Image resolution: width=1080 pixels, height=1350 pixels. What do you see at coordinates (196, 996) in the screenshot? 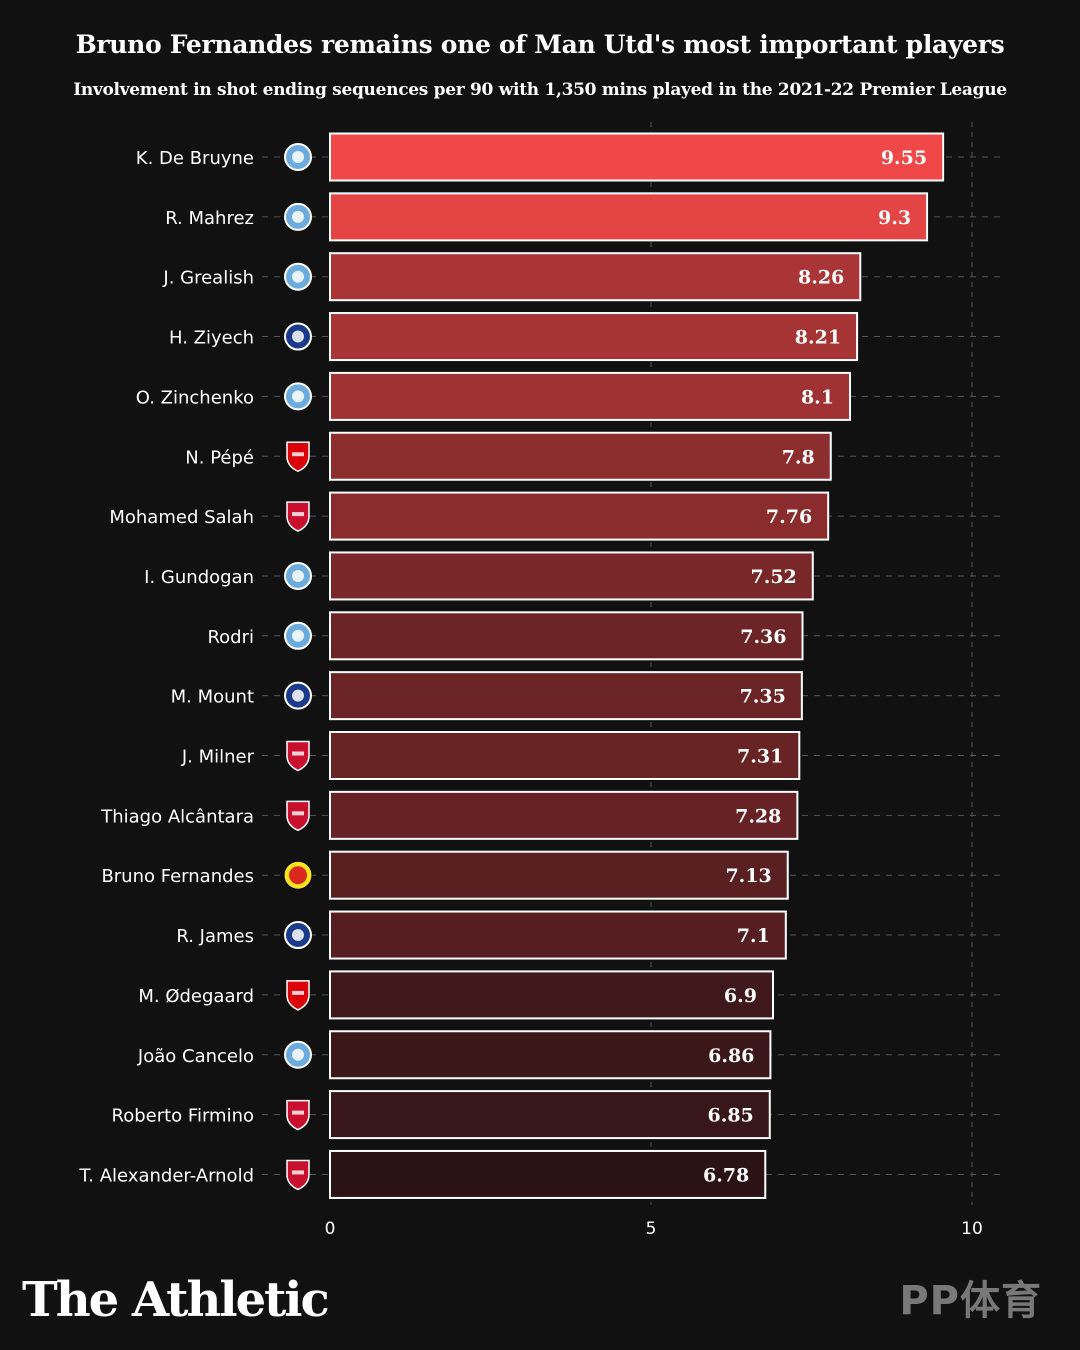
I see `player-label: M. Ødegaard` at bounding box center [196, 996].